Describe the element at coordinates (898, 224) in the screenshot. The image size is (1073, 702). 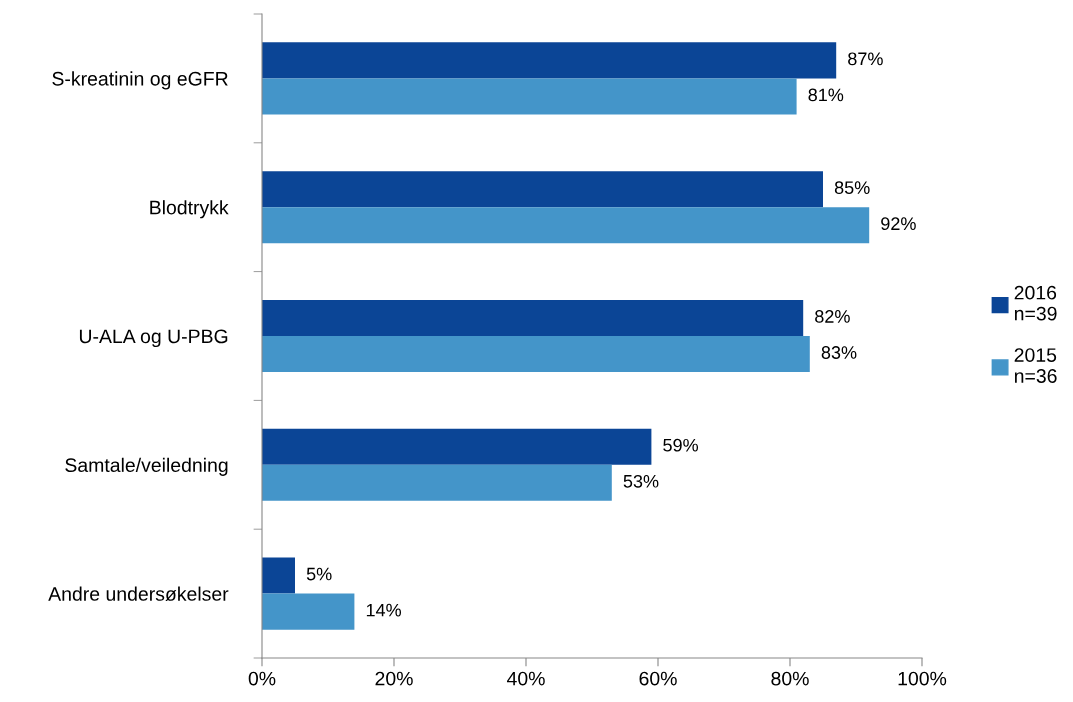
I see `data-label: 92%` at that location.